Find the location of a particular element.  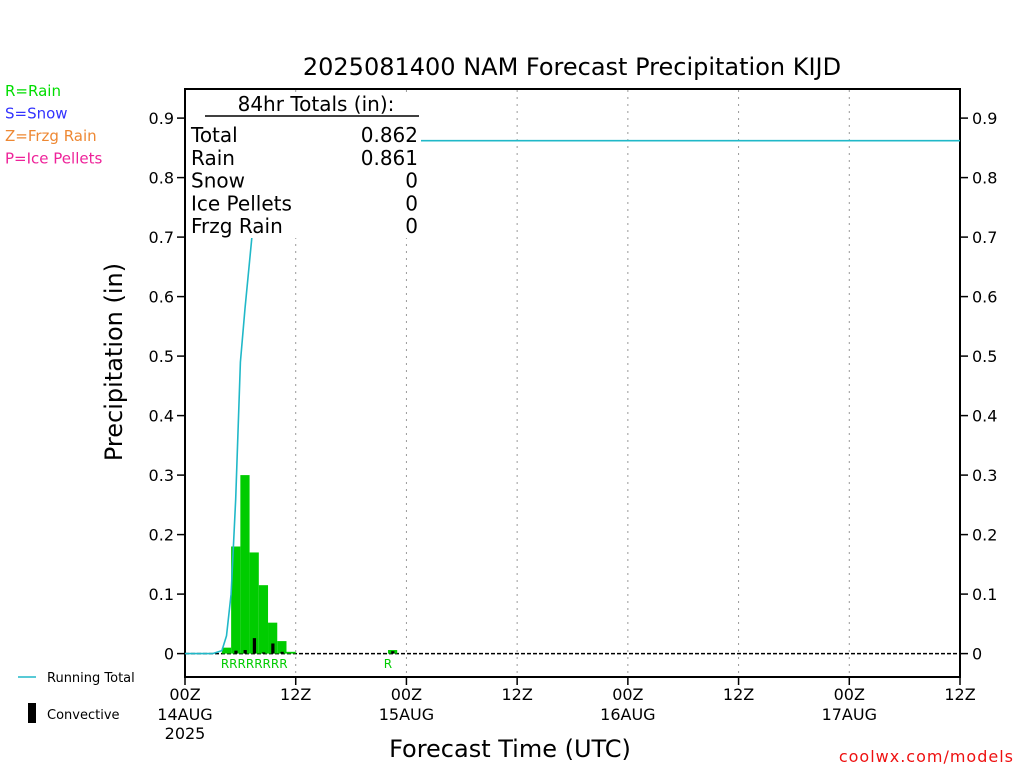

totals-row-label-2: Snow is located at coordinates (218, 181).